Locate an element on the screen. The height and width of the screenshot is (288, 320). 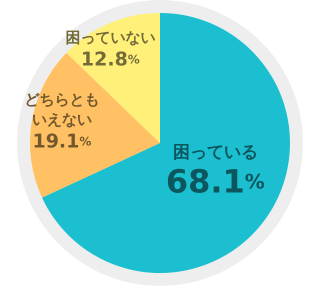
slice-label: 困っている is located at coordinates (215, 152).